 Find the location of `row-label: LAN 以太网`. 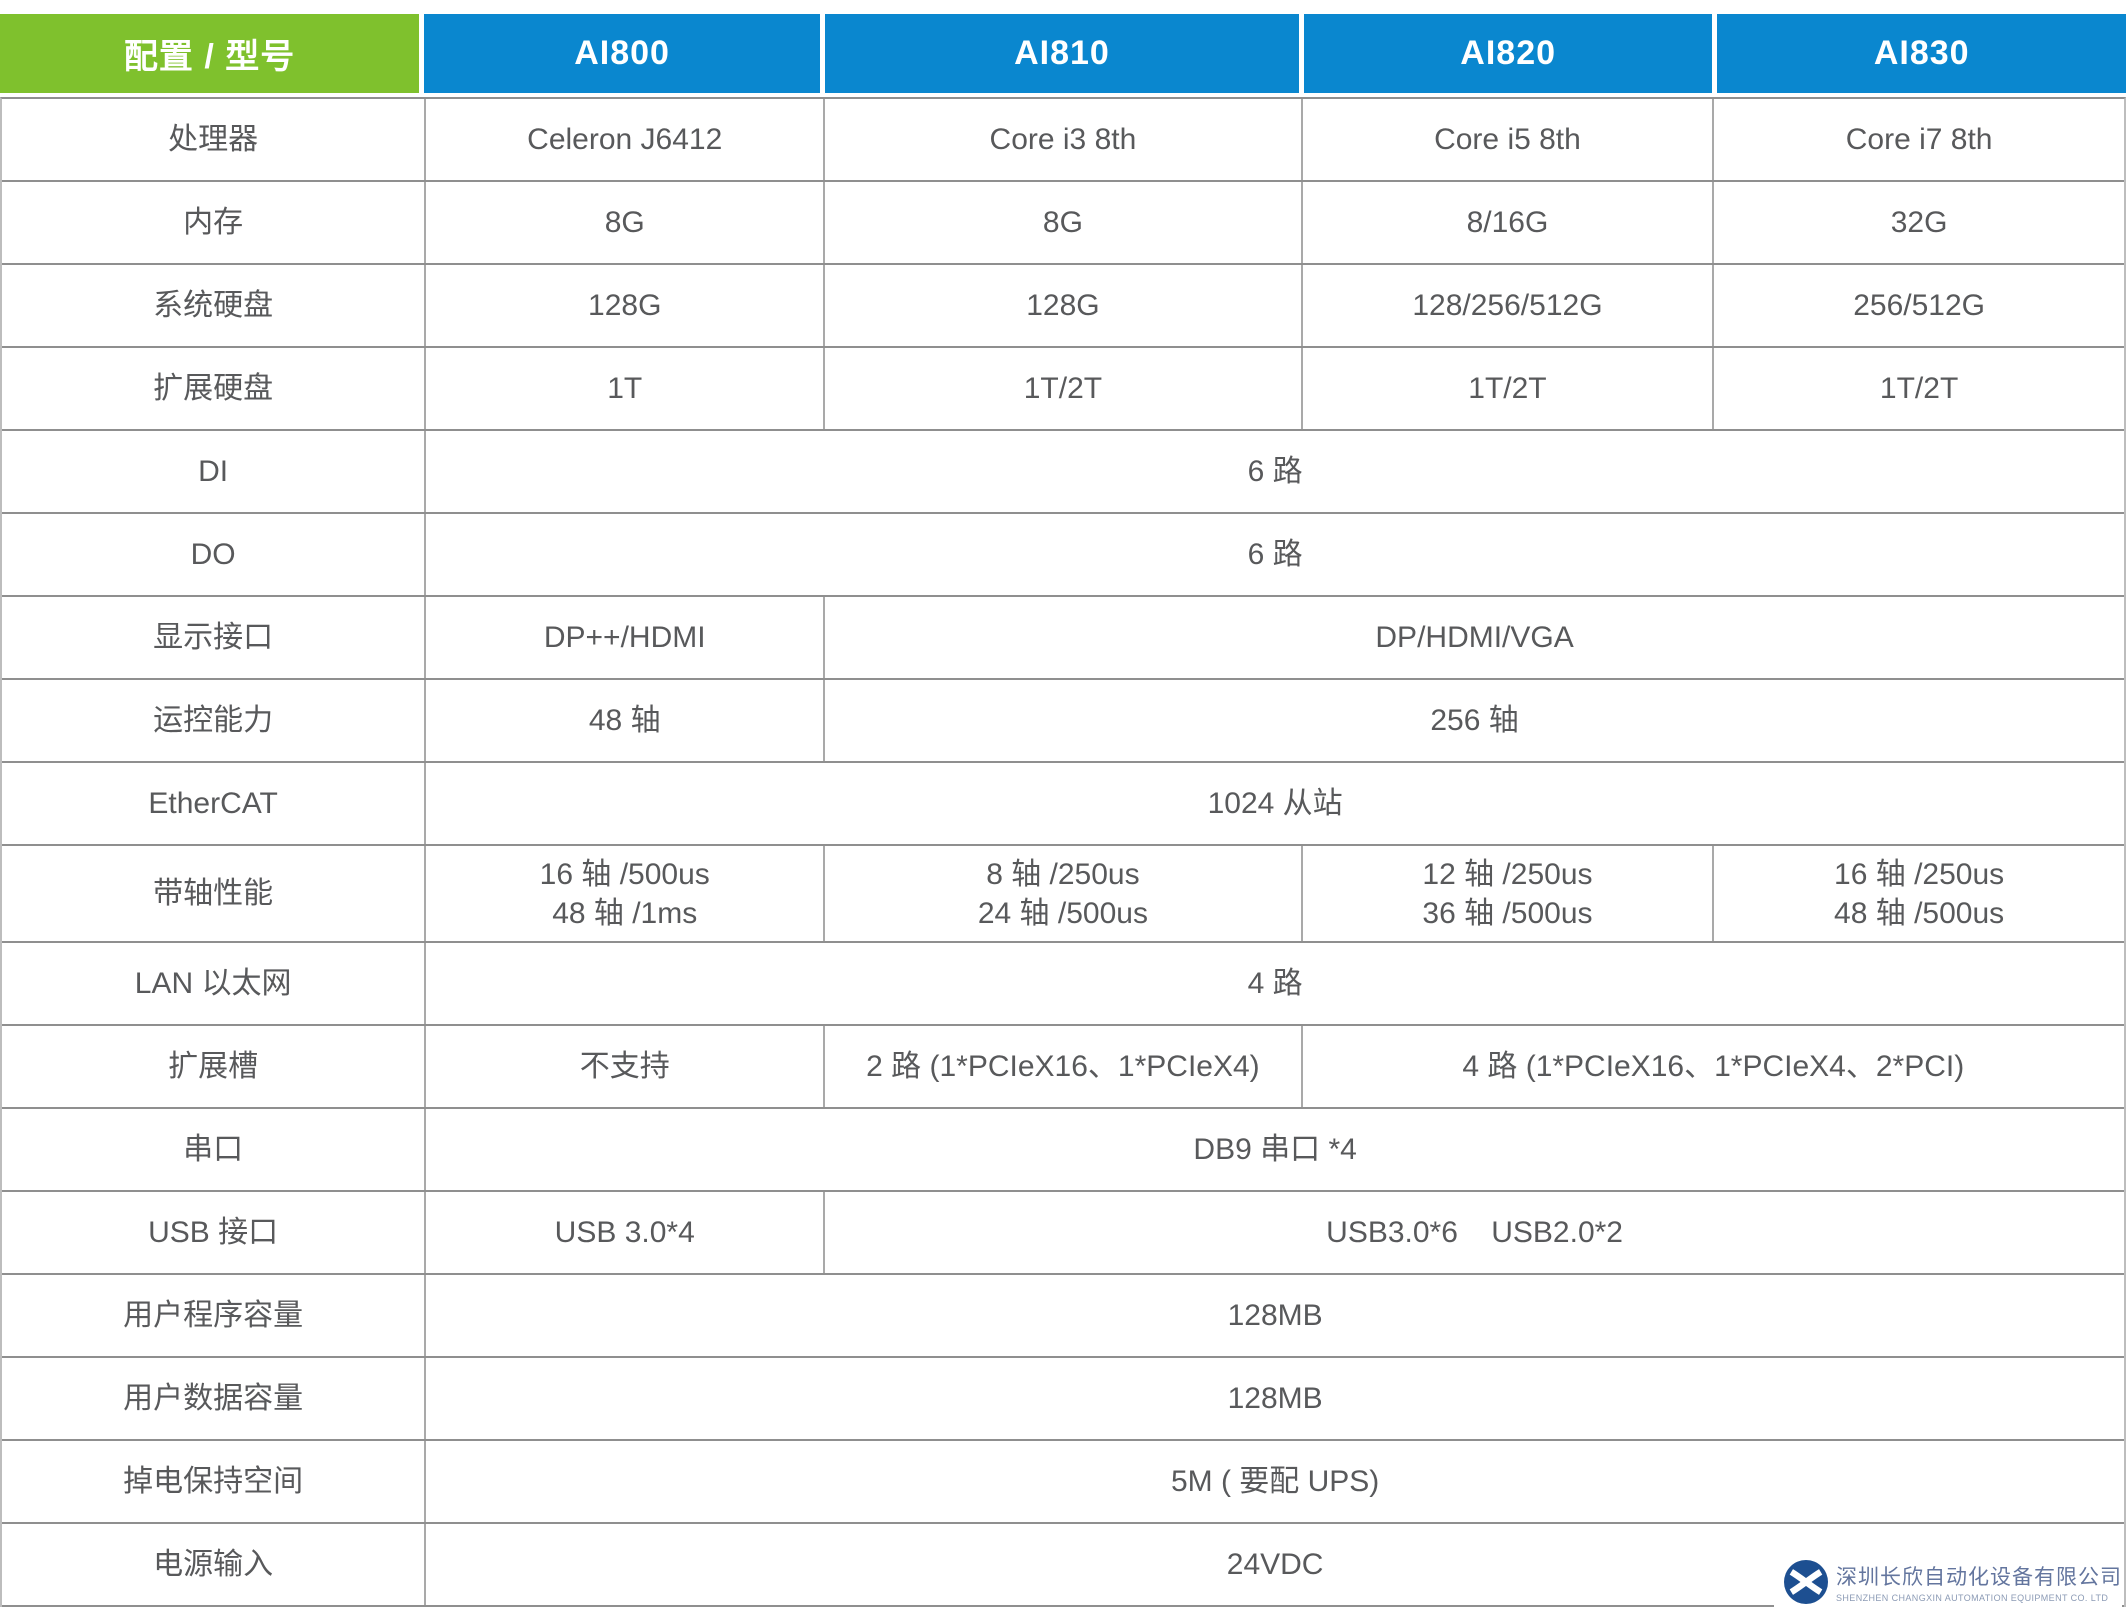

row-label: LAN 以太网 is located at coordinates (213, 983).